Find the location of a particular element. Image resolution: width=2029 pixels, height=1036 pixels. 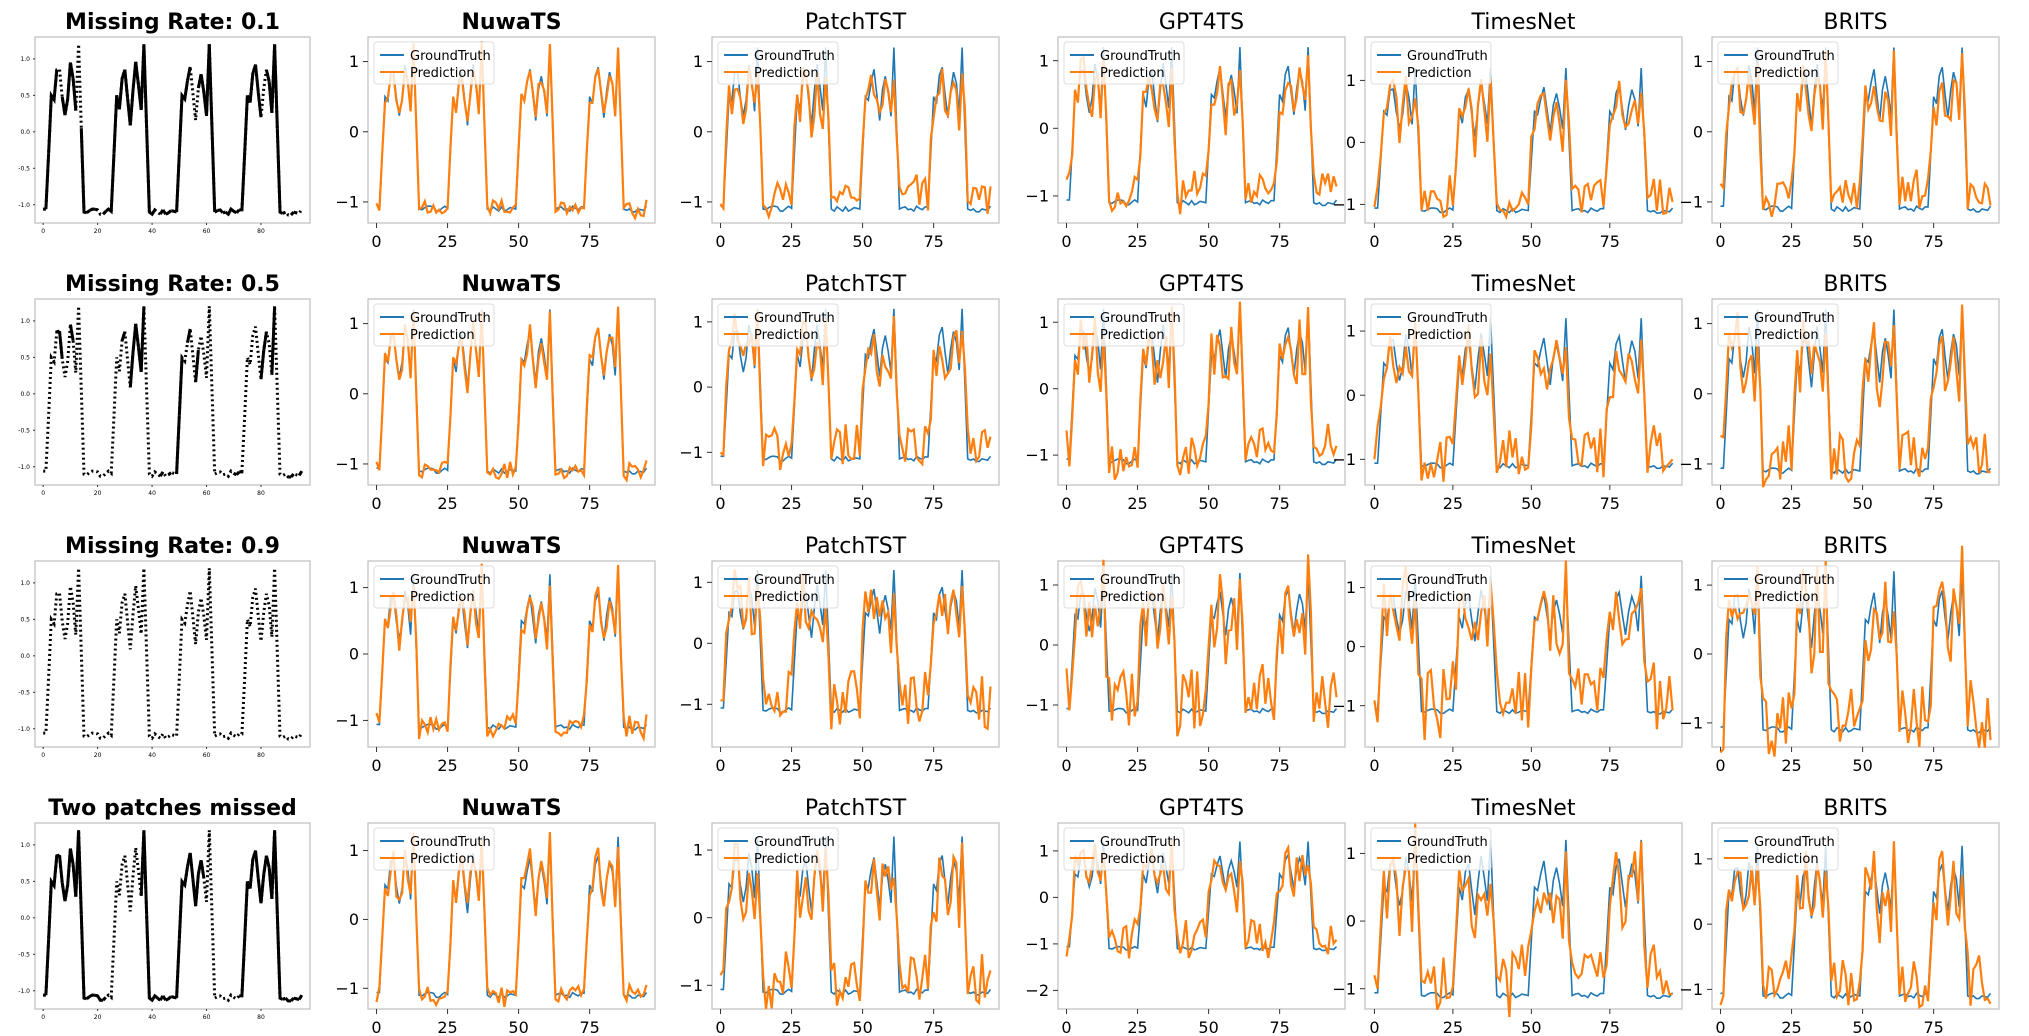

subplot-title: TimesNet is located at coordinates (1523, 808).